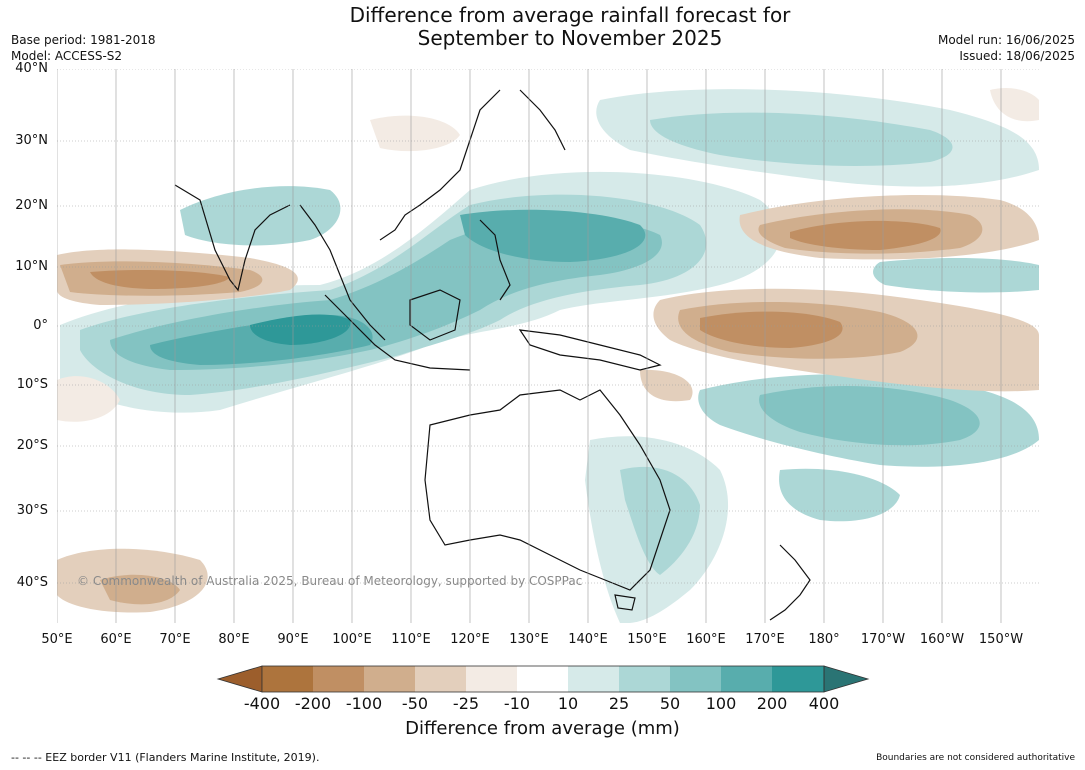 This screenshot has width=1085, height=770. I want to click on lon-label-150e: 150°E, so click(647, 639).